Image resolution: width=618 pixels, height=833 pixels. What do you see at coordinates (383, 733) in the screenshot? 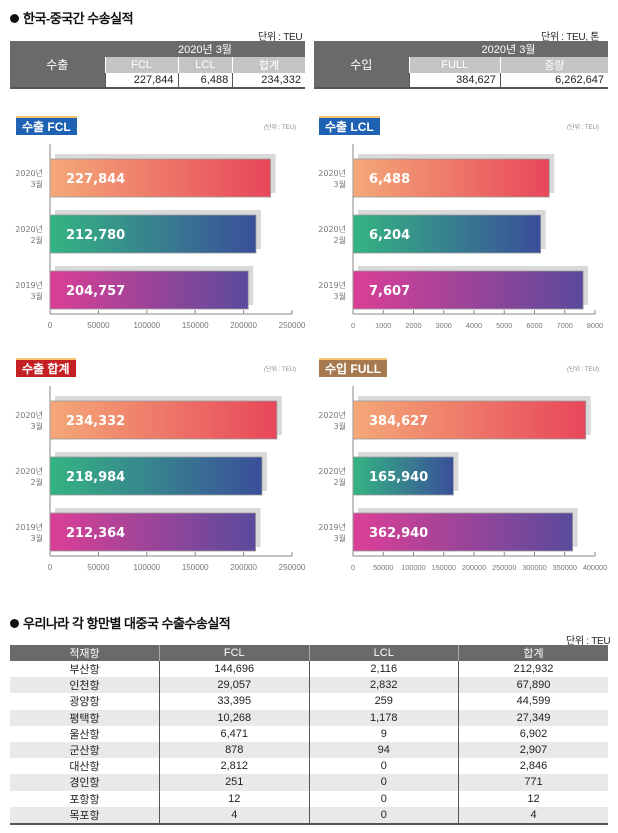
I see `lcl-value: 9` at bounding box center [383, 733].